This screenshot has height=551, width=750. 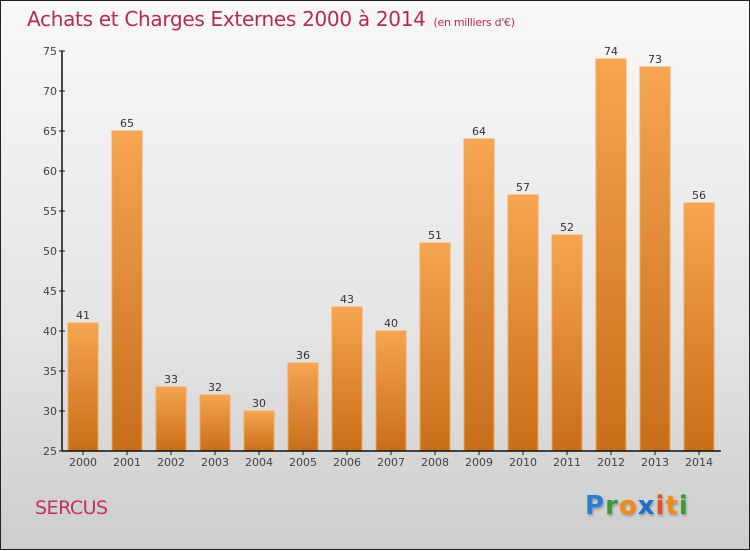 I want to click on bar-2012, so click(x=611, y=255).